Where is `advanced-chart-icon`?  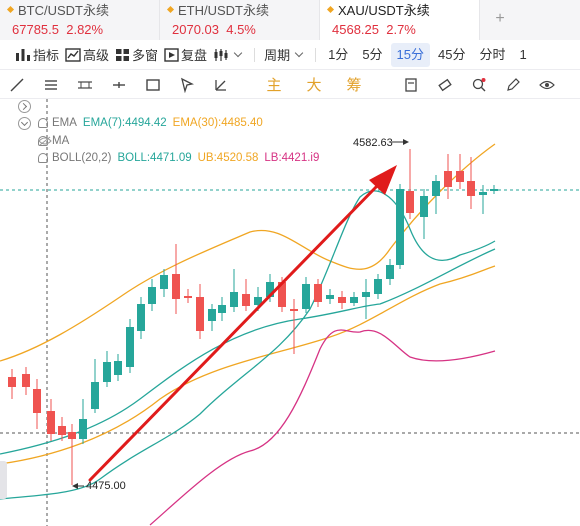
advanced-chart-icon is located at coordinates (73, 55).